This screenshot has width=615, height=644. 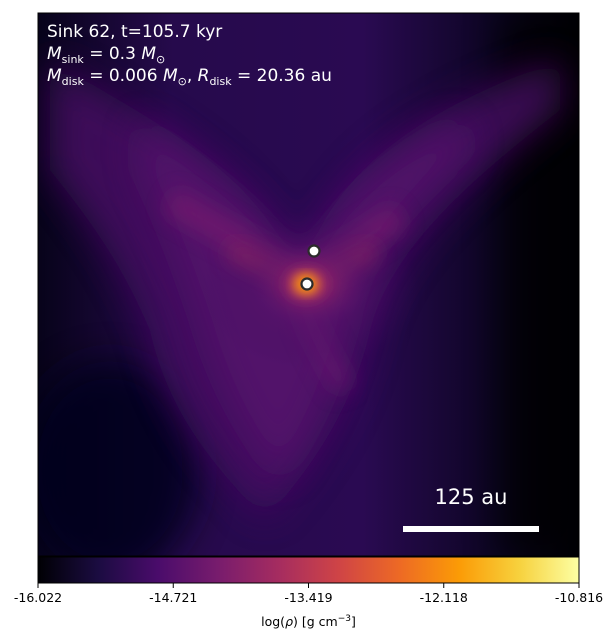 I want to click on scale-bar, so click(x=471, y=529).